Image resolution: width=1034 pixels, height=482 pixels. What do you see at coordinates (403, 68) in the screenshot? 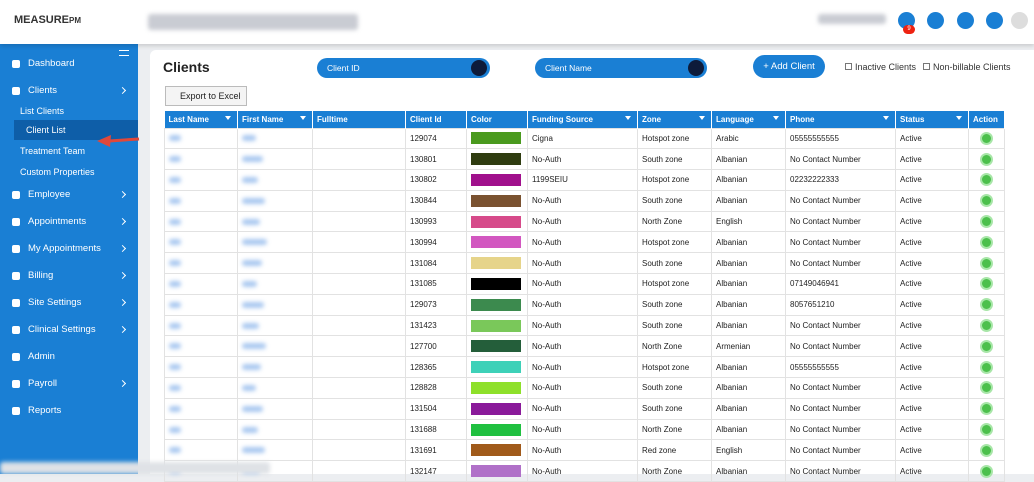
I see `search-client-id: Client ID` at bounding box center [403, 68].